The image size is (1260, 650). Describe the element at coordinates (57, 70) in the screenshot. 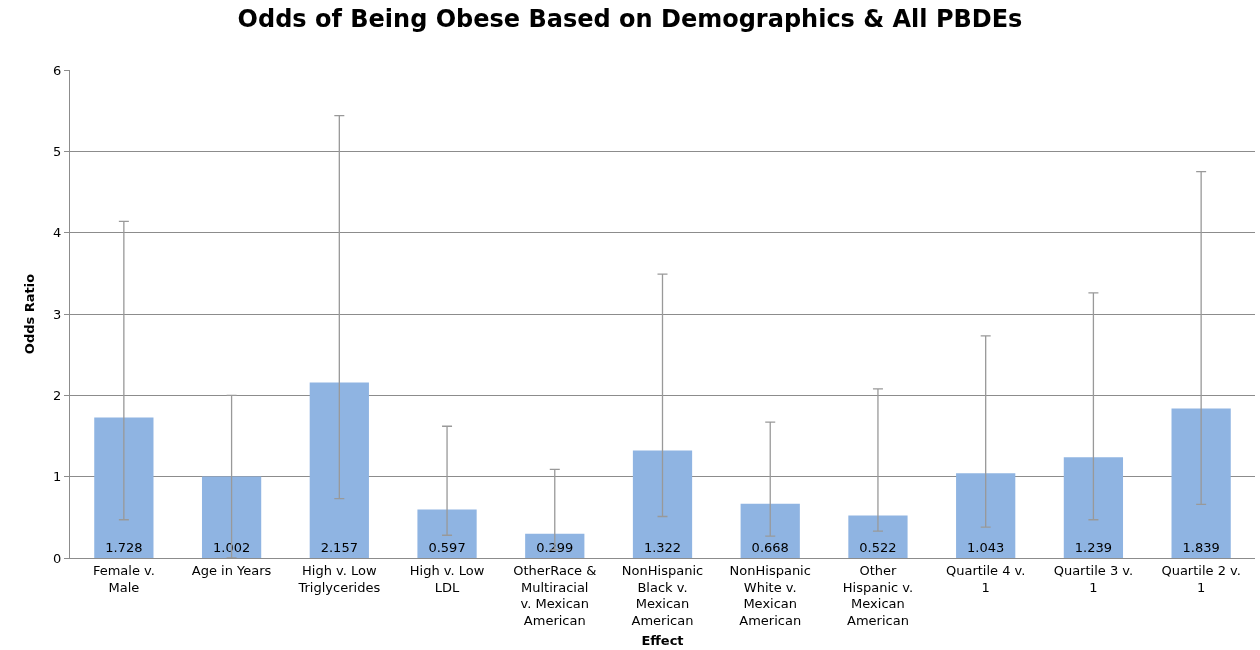

I see `y-tick-label: 6` at that location.